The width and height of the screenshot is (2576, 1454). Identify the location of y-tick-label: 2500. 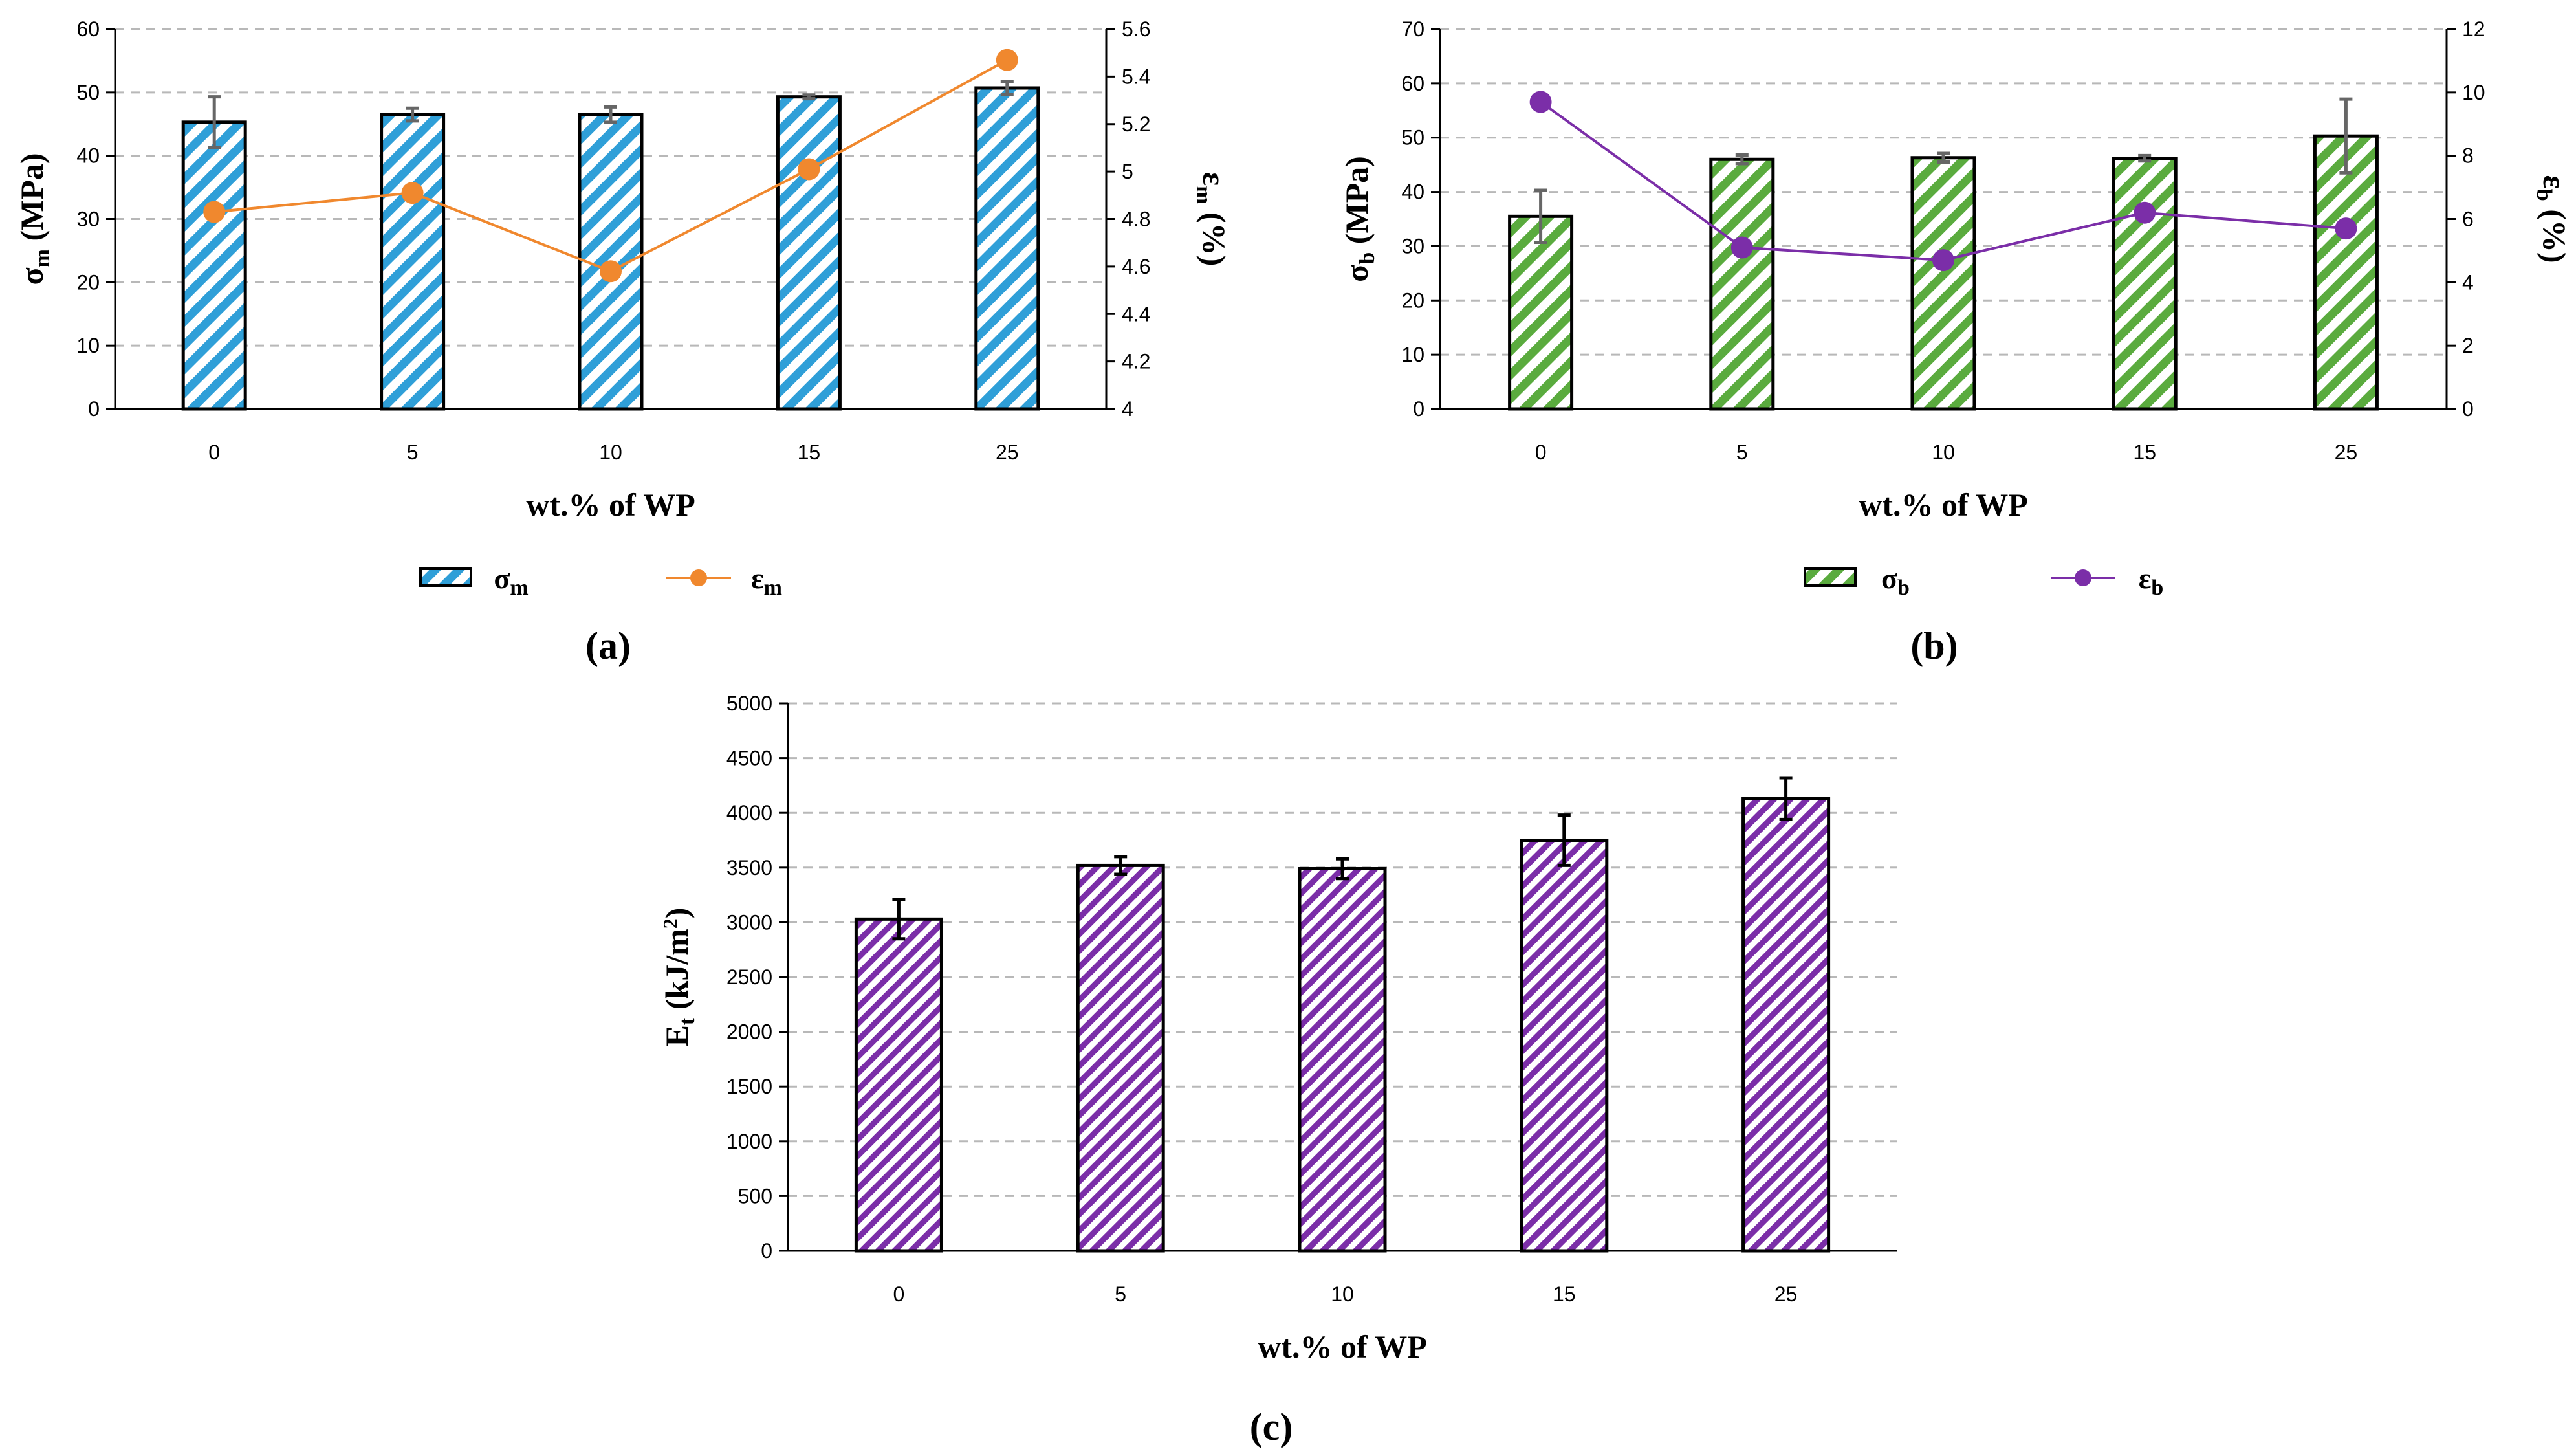
(749, 977).